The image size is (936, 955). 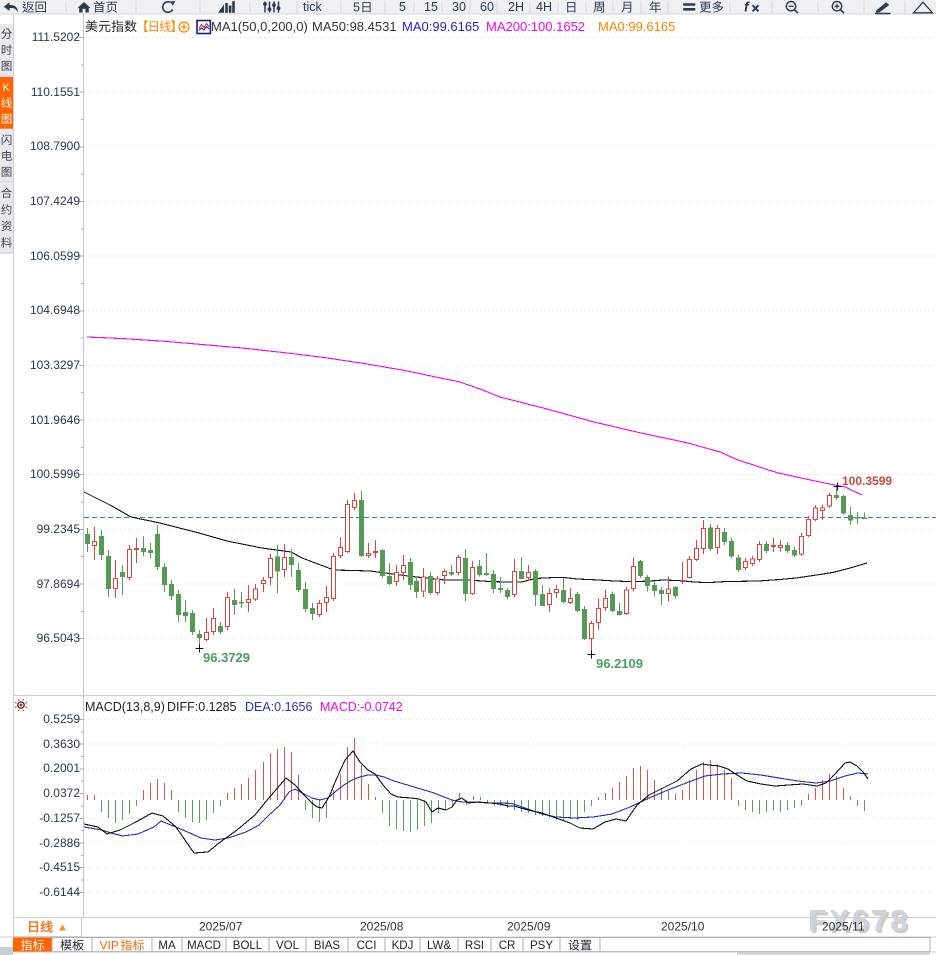 I want to click on svg-text: 60, so click(x=487, y=7).